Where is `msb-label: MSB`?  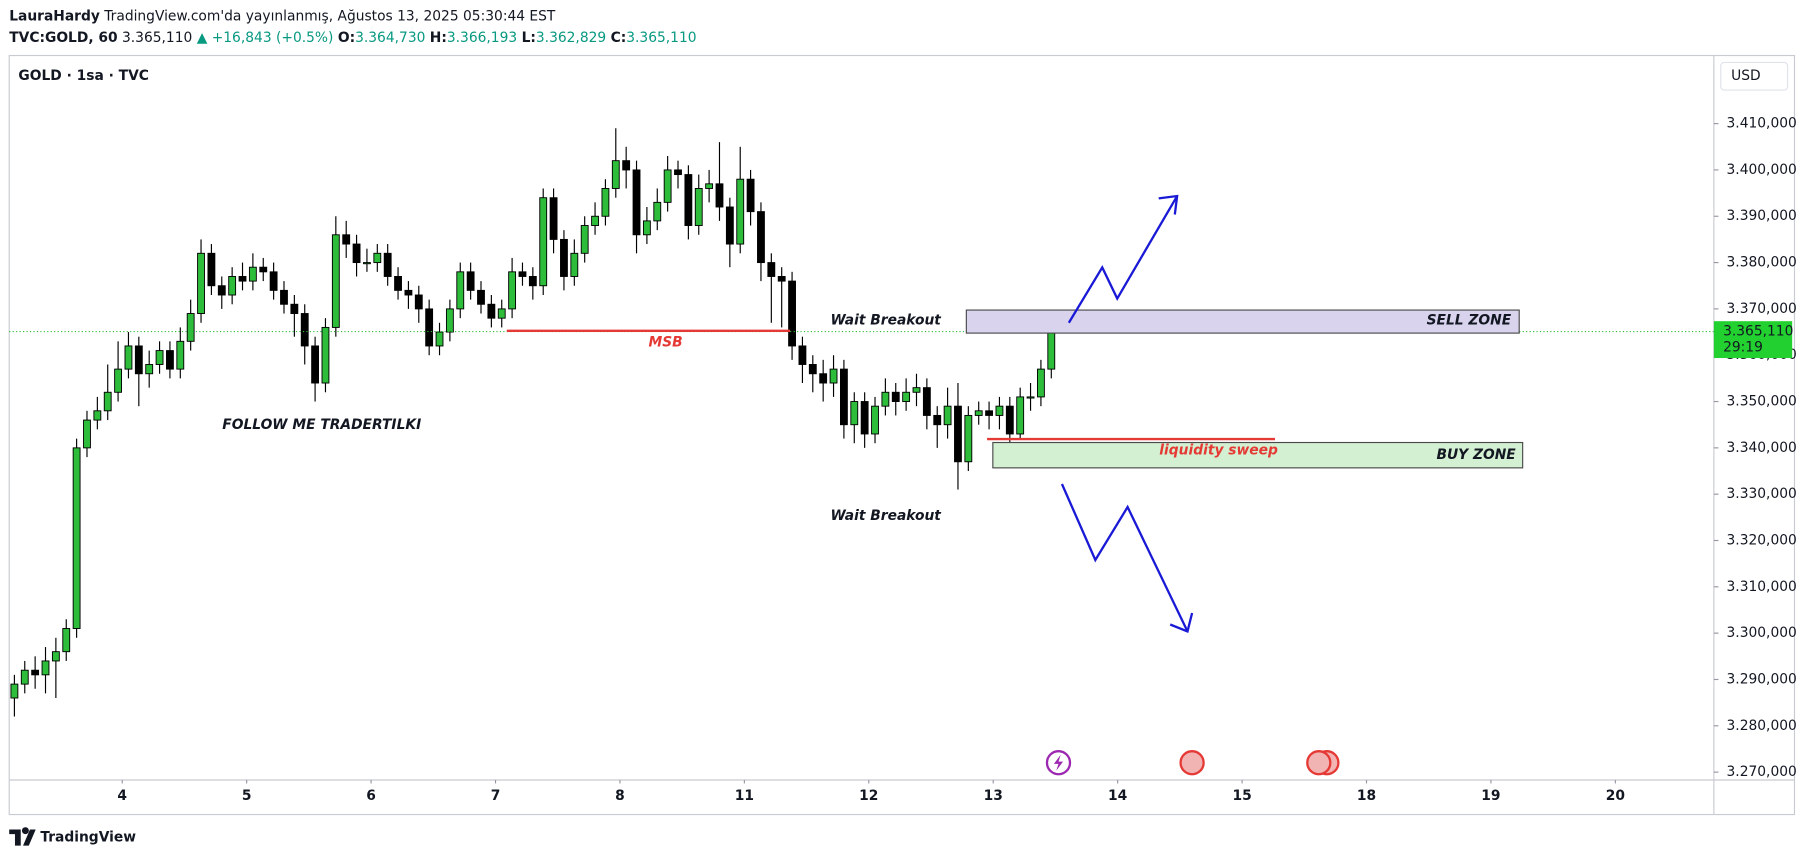 msb-label: MSB is located at coordinates (665, 342).